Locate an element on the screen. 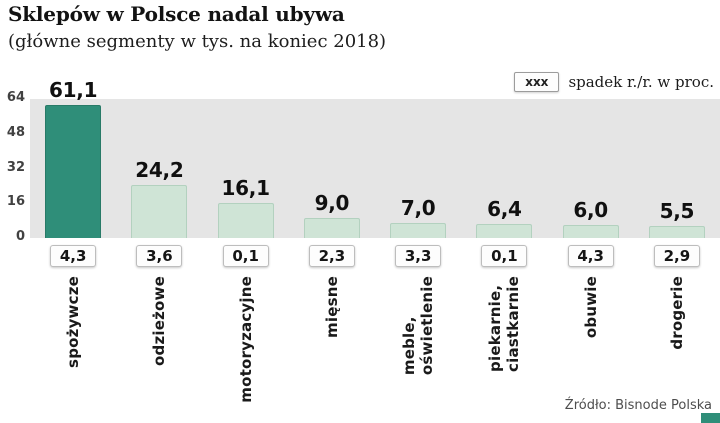  category-label-wrap: drogerie is located at coordinates (677, 313).